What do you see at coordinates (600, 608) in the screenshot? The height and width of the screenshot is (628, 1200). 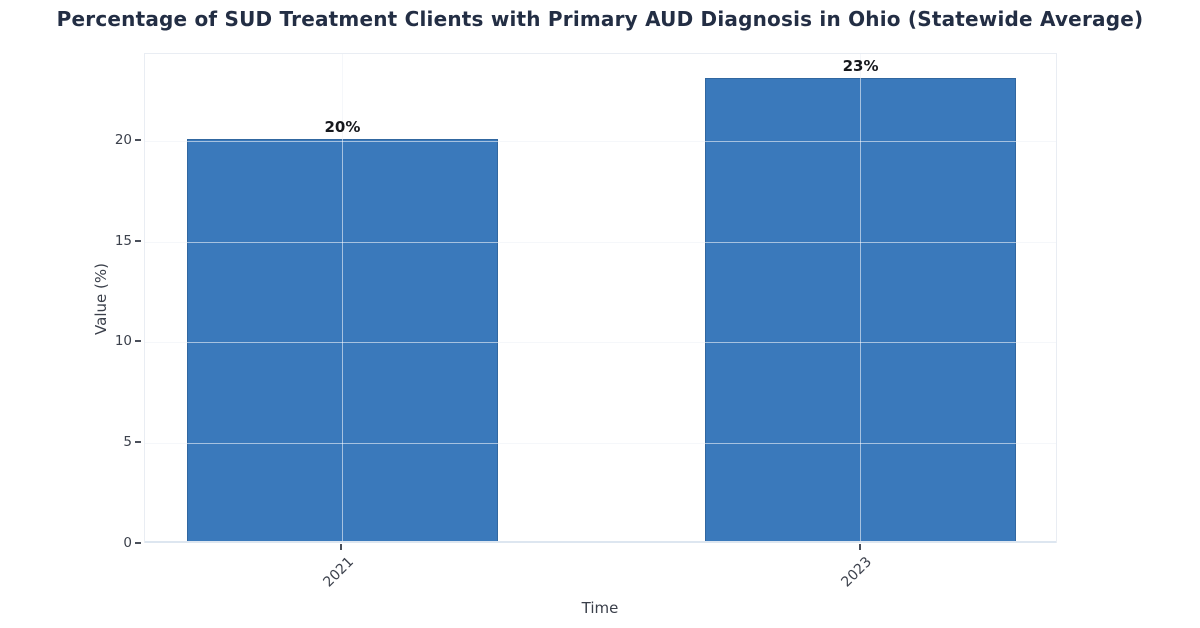 I see `x-axis-title: Time` at bounding box center [600, 608].